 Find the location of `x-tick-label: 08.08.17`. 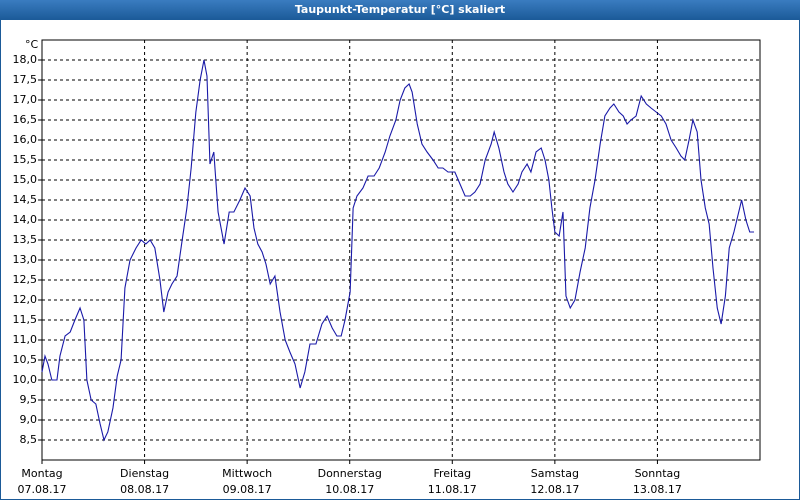

x-tick-label: 08.08.17 is located at coordinates (144, 489).